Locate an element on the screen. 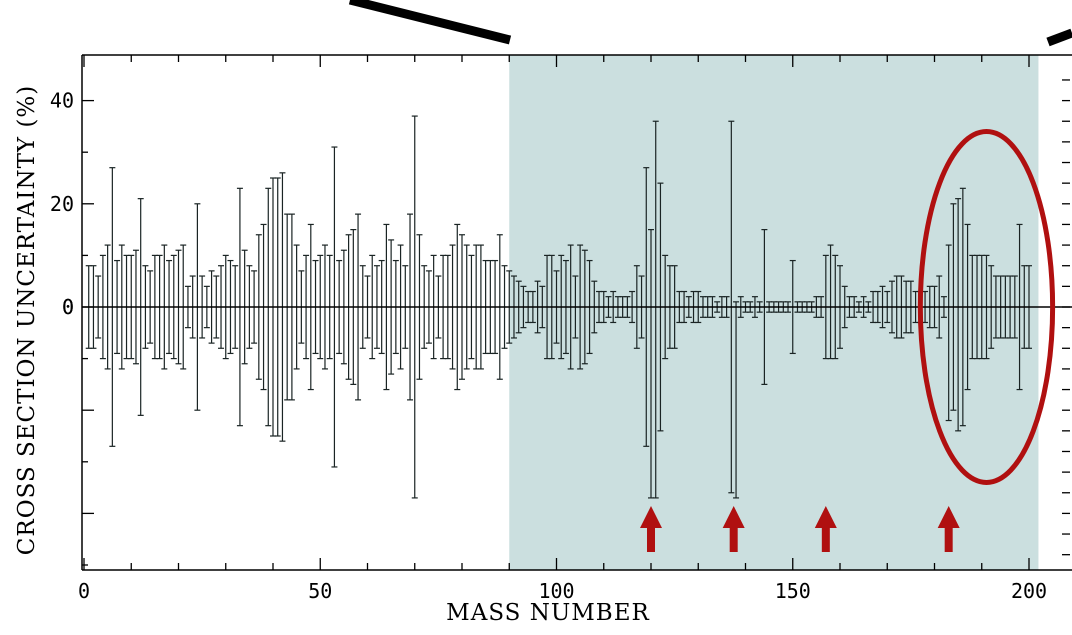  x-tick-label: 150 is located at coordinates (793, 591).